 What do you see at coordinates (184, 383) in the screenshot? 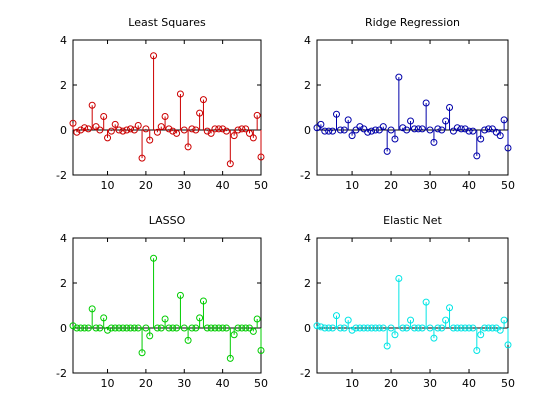
I see `x-tick-label: 30` at bounding box center [184, 383].